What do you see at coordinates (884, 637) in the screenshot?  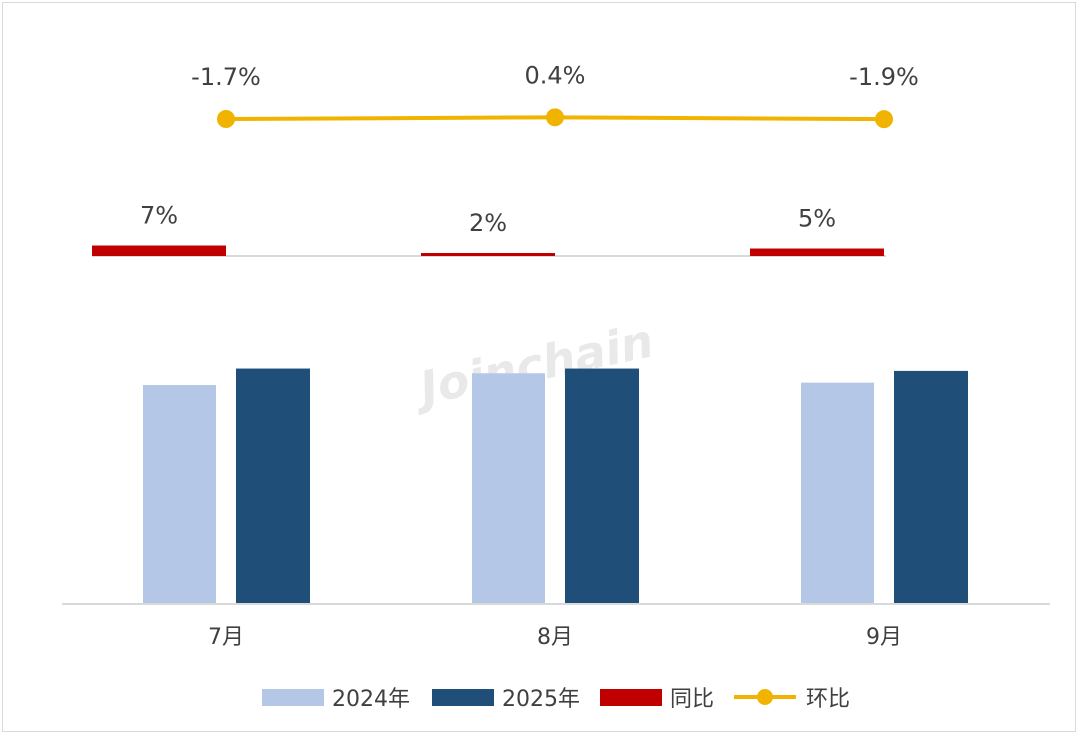 I see `x-tick-label: 9月` at bounding box center [884, 637].